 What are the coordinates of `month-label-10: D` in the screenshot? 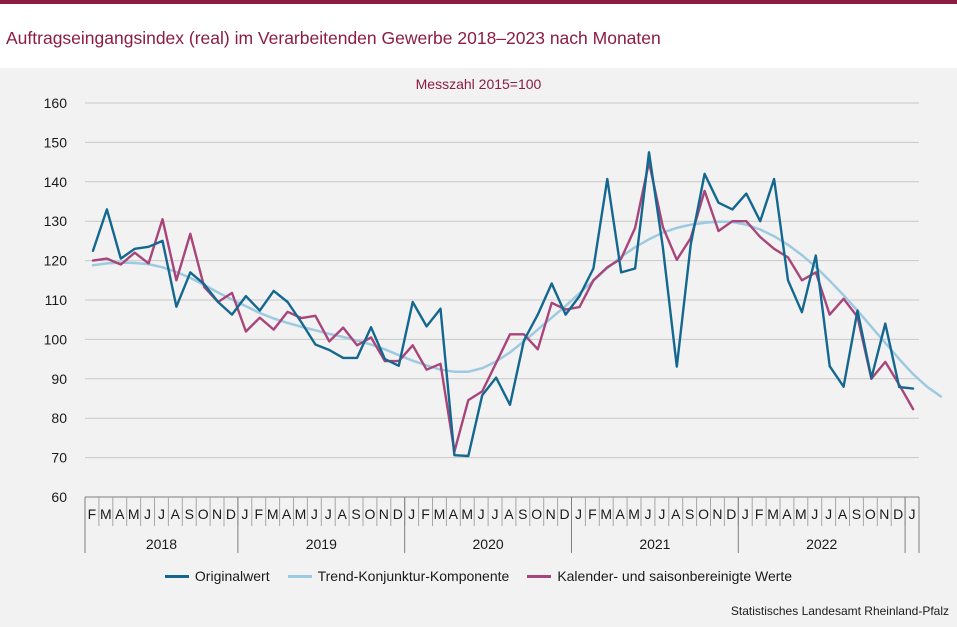 It's located at (231, 514).